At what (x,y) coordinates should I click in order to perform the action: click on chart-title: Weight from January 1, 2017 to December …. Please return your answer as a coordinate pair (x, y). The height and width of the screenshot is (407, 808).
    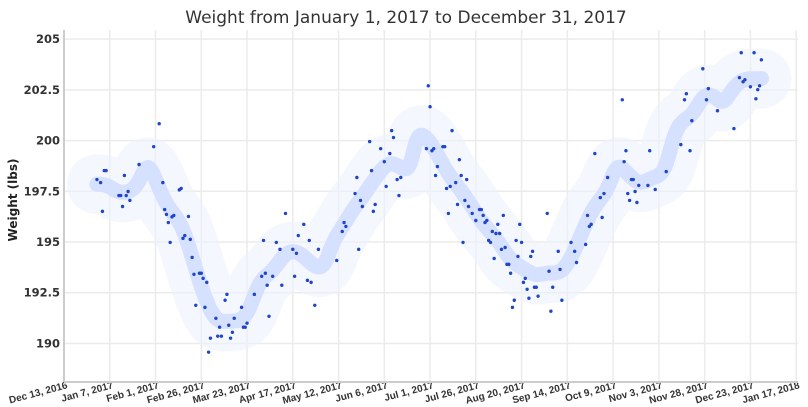
    Looking at the image, I should click on (405, 18).